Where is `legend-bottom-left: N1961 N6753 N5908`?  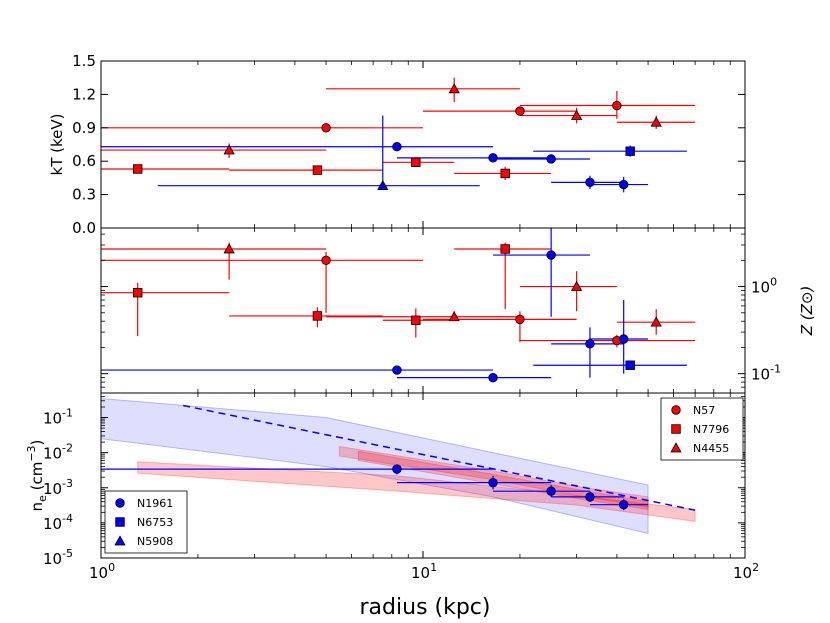 legend-bottom-left: N1961 N6753 N5908 is located at coordinates (146, 522).